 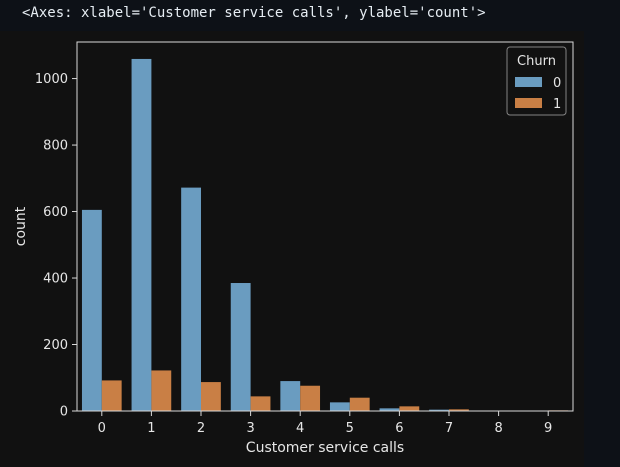 What do you see at coordinates (399, 428) in the screenshot?
I see `x-tick-label: 6` at bounding box center [399, 428].